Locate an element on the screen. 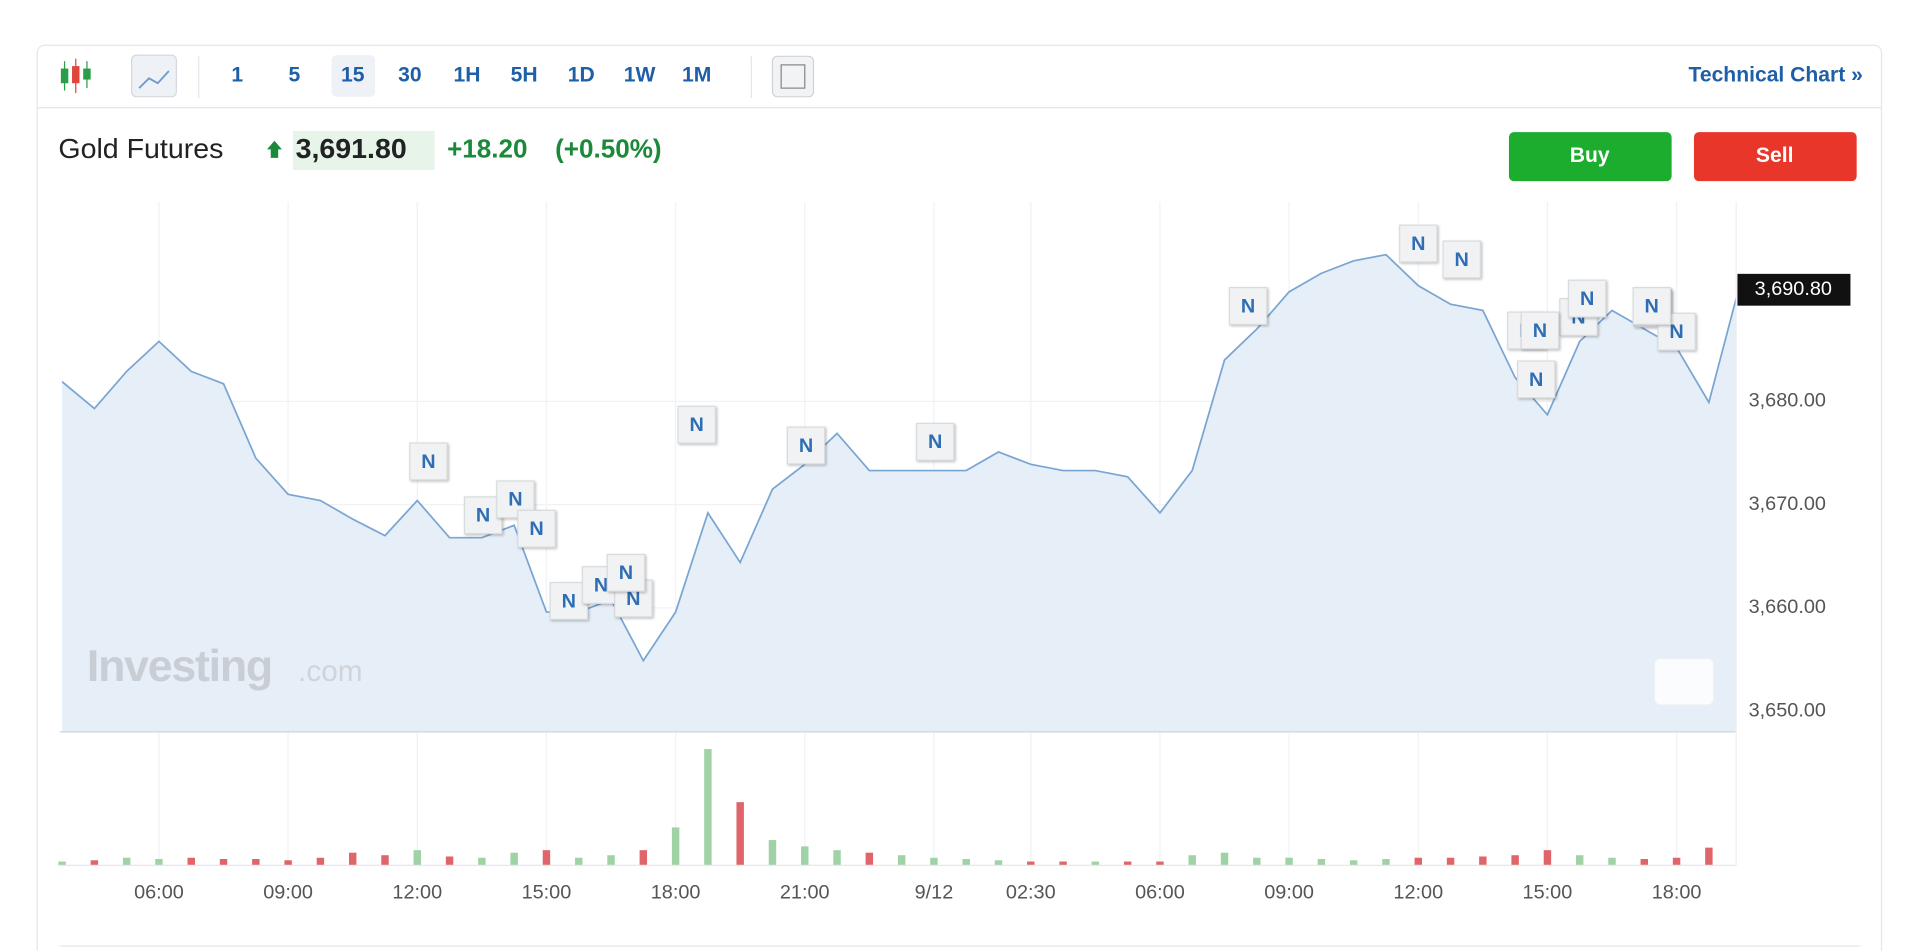  interval-button: 1M is located at coordinates (696, 75).